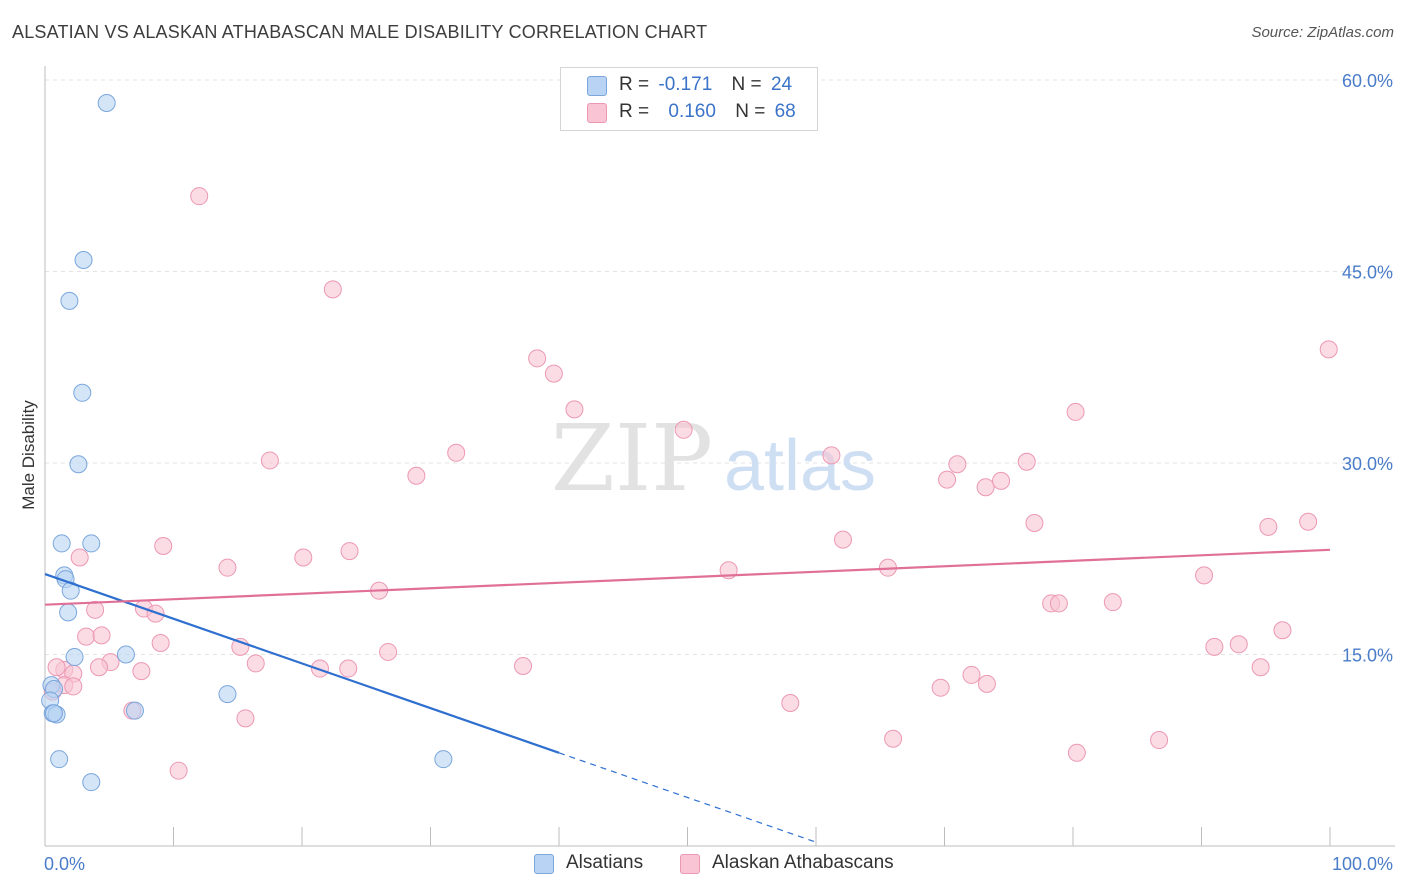 The width and height of the screenshot is (1406, 892). Describe the element at coordinates (687, 577) in the screenshot. I see `athabascans-trend-line` at that location.